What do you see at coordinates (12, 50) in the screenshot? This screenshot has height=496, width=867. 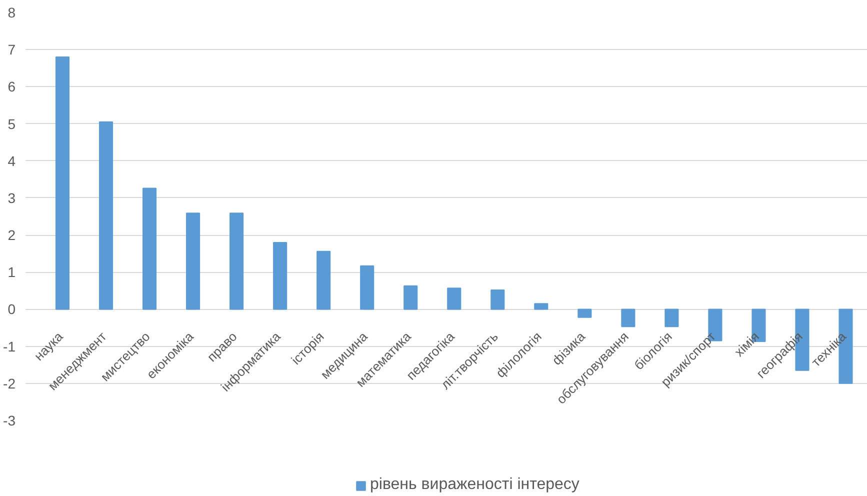 I see `y-tick-label: 7` at bounding box center [12, 50].